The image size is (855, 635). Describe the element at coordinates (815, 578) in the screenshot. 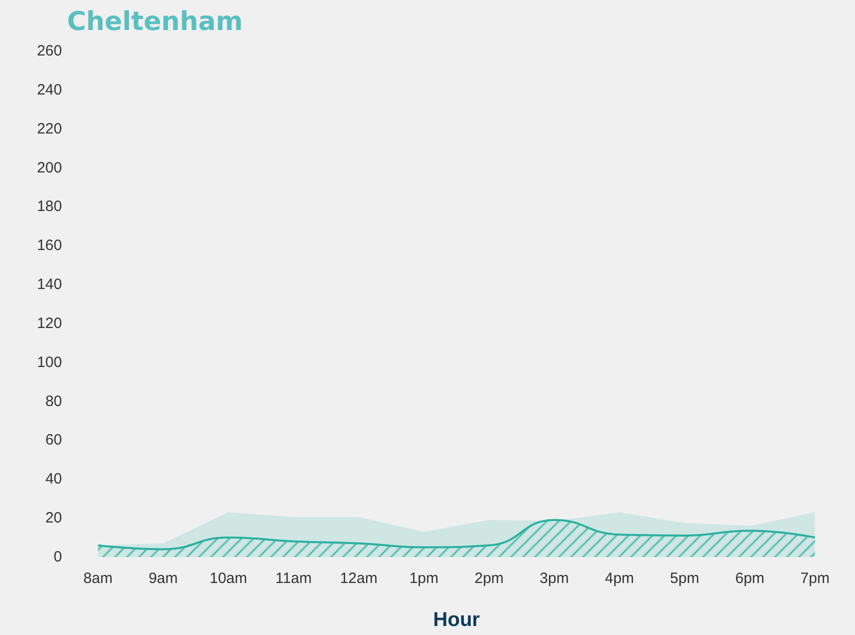

I see `x-tick-label: 7pm` at that location.